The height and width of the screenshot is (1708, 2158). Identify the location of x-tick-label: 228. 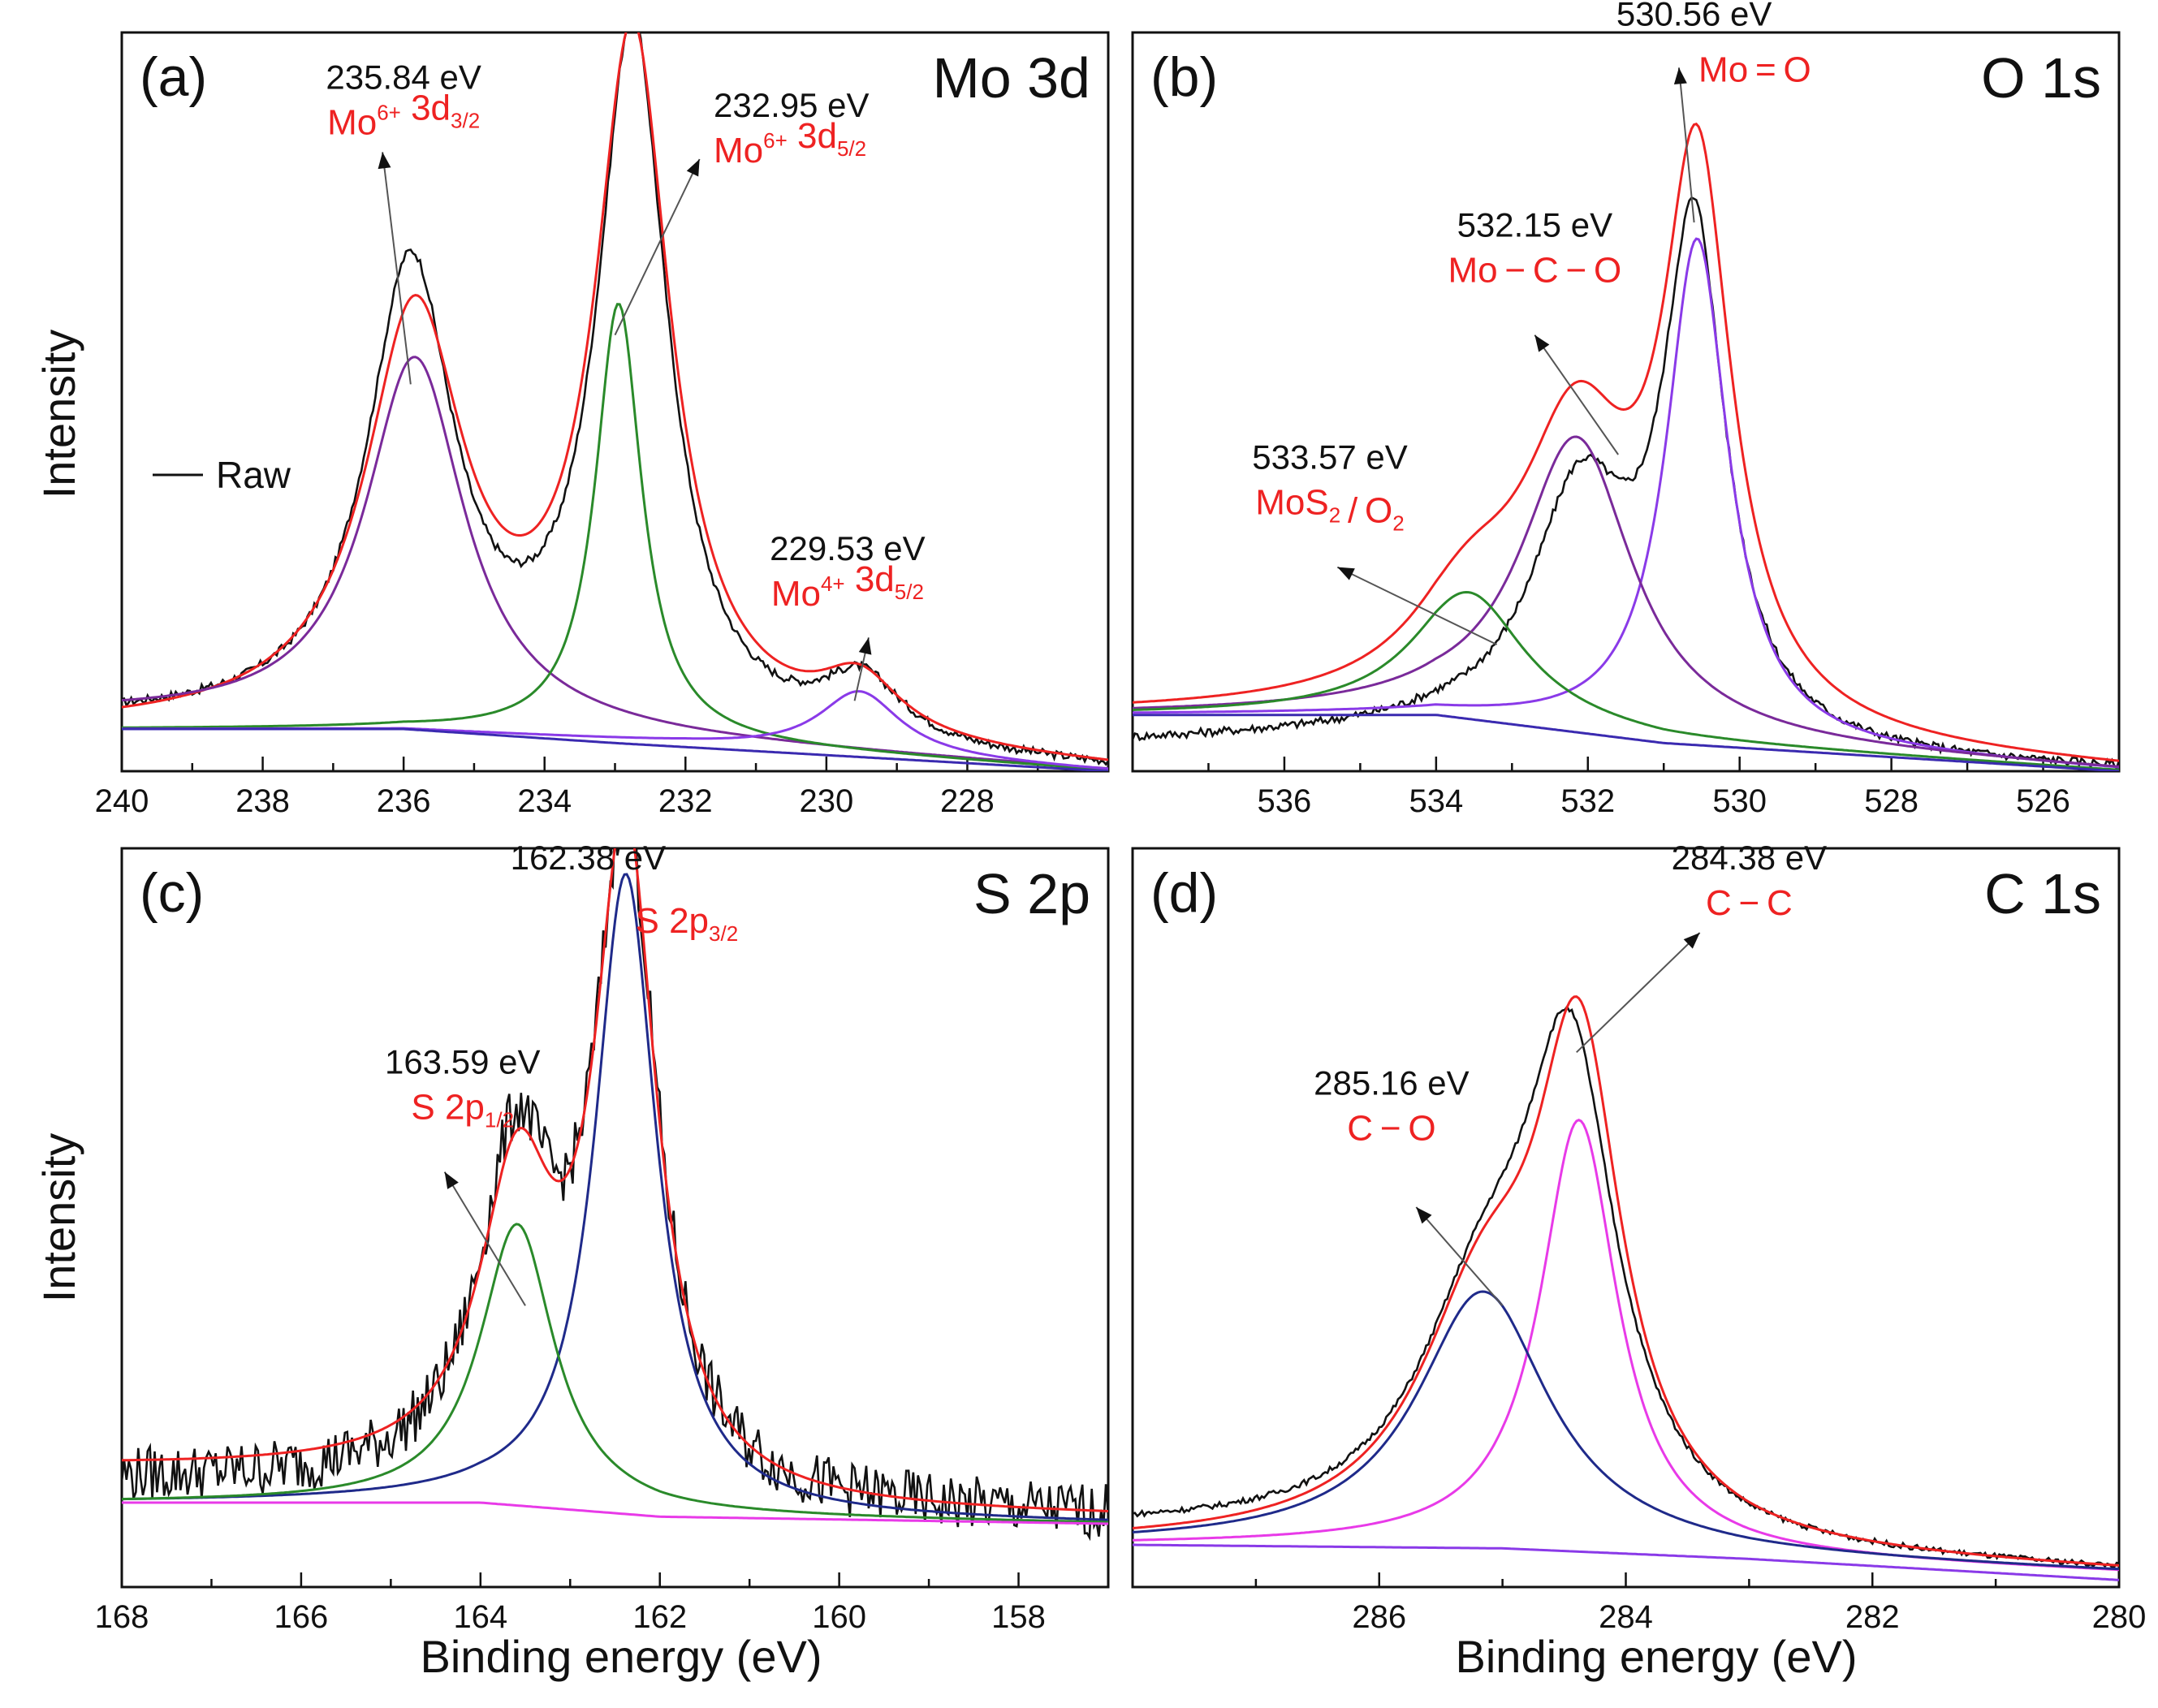
(968, 801).